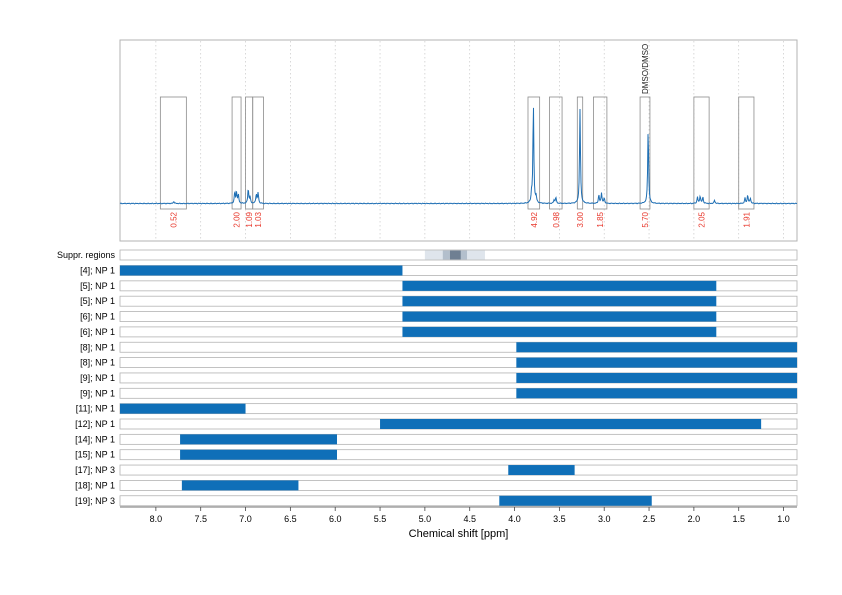 The width and height of the screenshot is (842, 595). What do you see at coordinates (95, 485) in the screenshot?
I see `range-row-label-14: [18]; NP 1` at bounding box center [95, 485].